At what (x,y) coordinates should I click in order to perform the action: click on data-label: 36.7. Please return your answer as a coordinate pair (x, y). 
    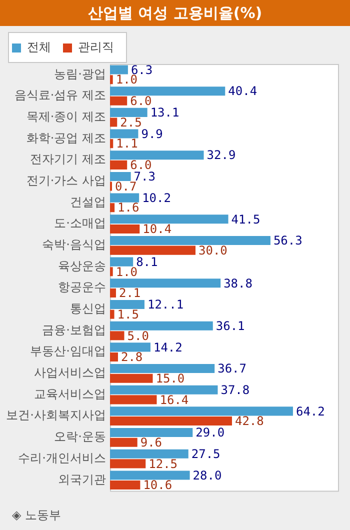
    Looking at the image, I should click on (232, 369).